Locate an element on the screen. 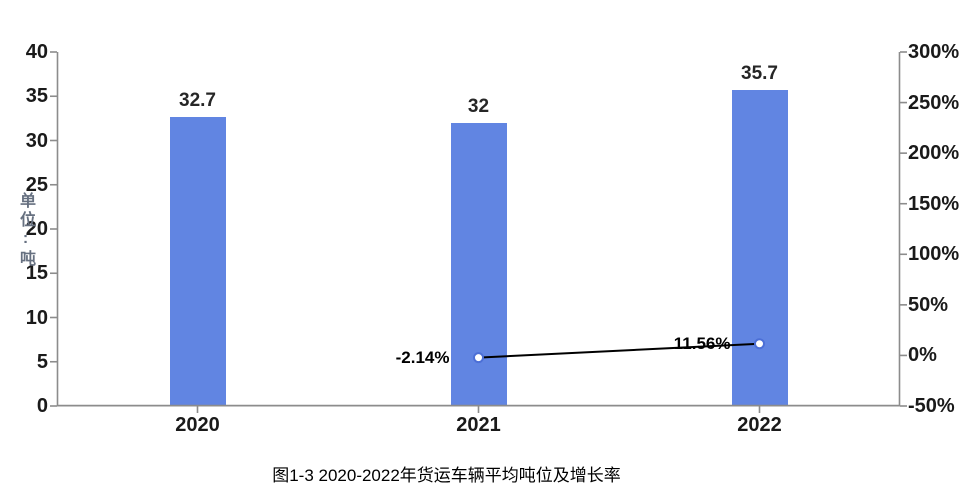  growth-rate-label-2022: 11.56% is located at coordinates (702, 343).